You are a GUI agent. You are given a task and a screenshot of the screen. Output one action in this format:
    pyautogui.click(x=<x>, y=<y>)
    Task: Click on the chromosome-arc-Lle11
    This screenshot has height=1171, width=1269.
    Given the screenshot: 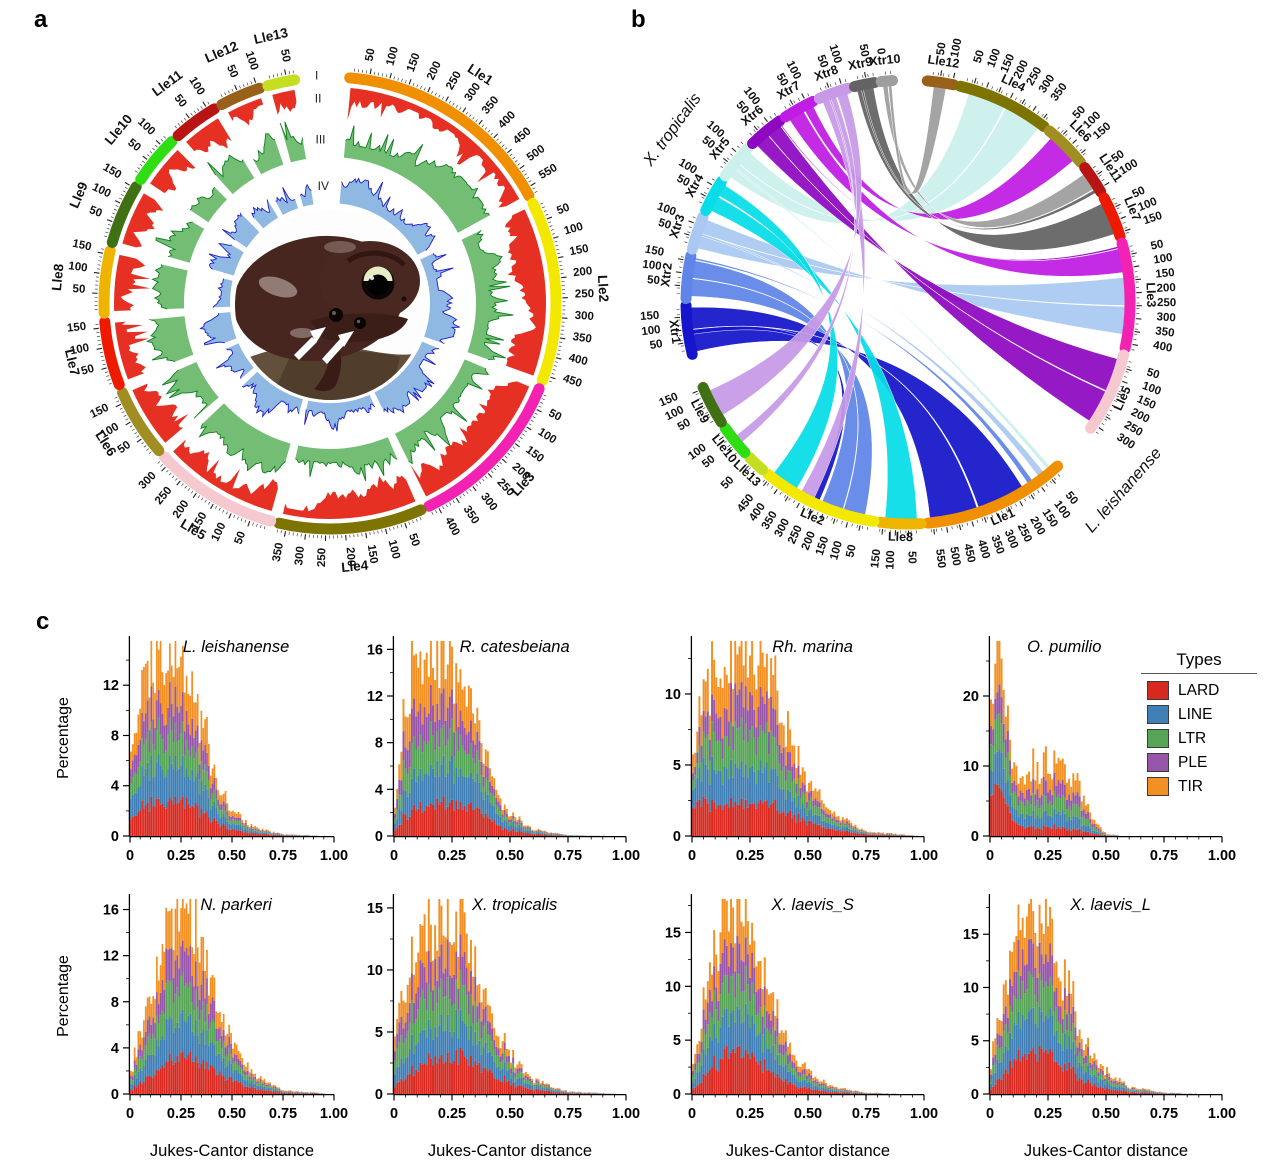 What is the action you would take?
    pyautogui.click(x=196, y=122)
    